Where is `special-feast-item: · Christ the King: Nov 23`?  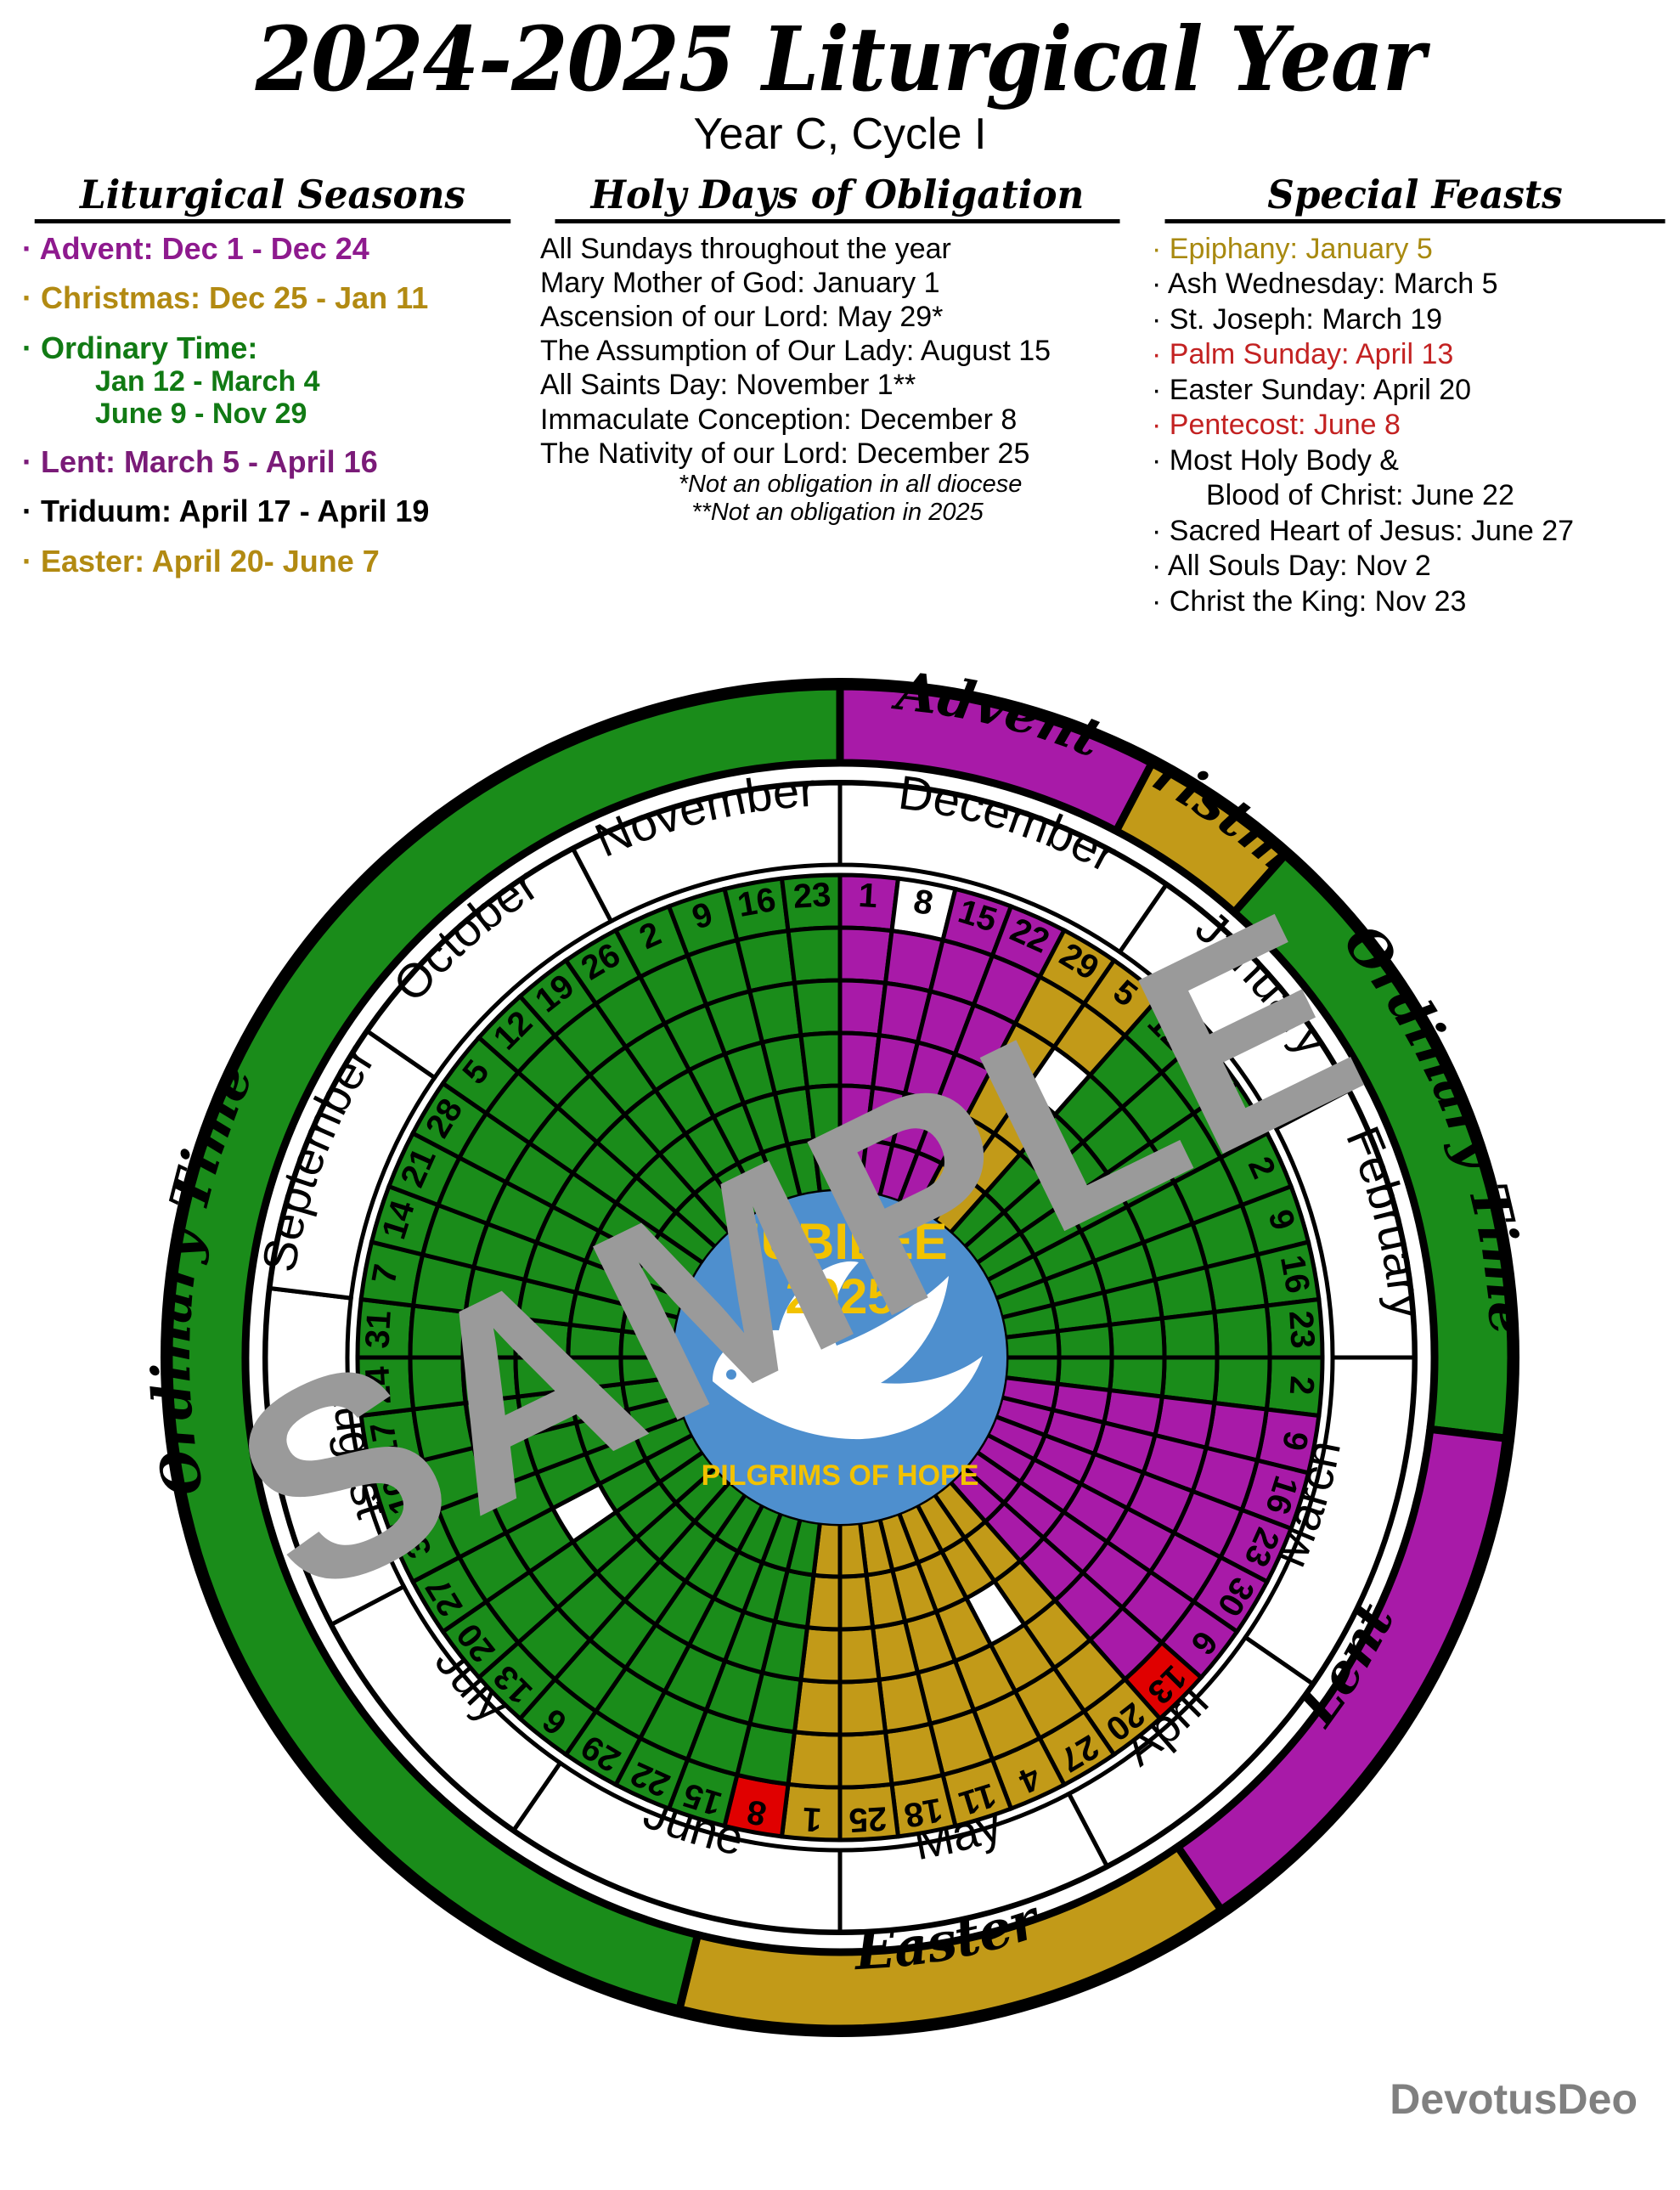 special-feast-item: · Christ the King: Nov 23 is located at coordinates (1415, 602).